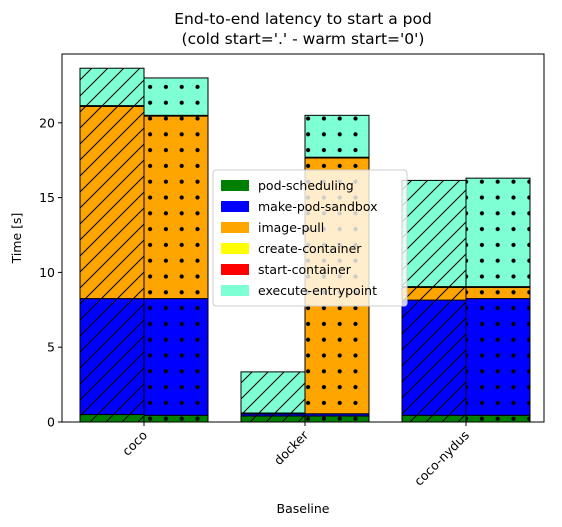  What do you see at coordinates (310, 248) in the screenshot?
I see `legend-label-create-container: create-container` at bounding box center [310, 248].